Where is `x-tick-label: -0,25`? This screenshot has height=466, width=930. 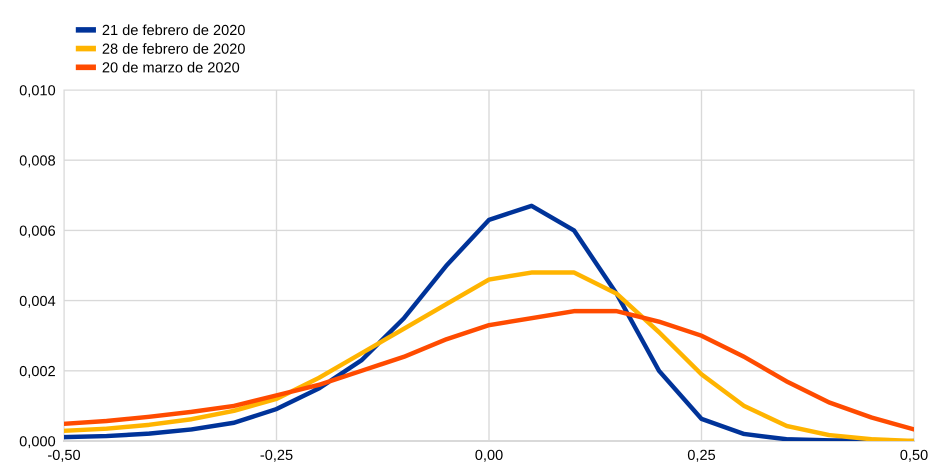
x-tick-label: -0,25 is located at coordinates (276, 456).